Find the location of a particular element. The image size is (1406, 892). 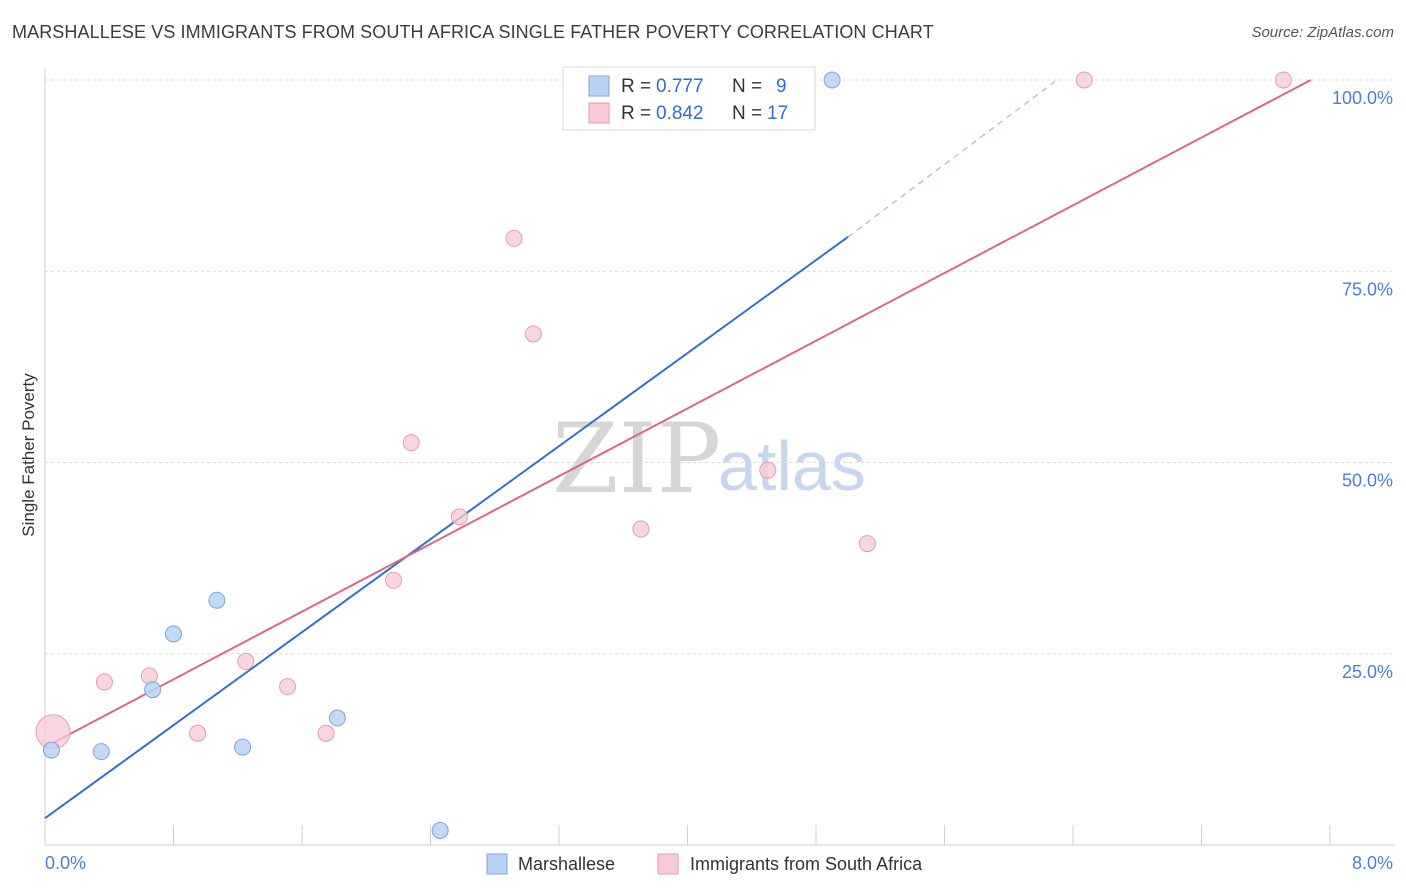

bottom-legend: Marshallese Immigrants from South Africa is located at coordinates (704, 864).